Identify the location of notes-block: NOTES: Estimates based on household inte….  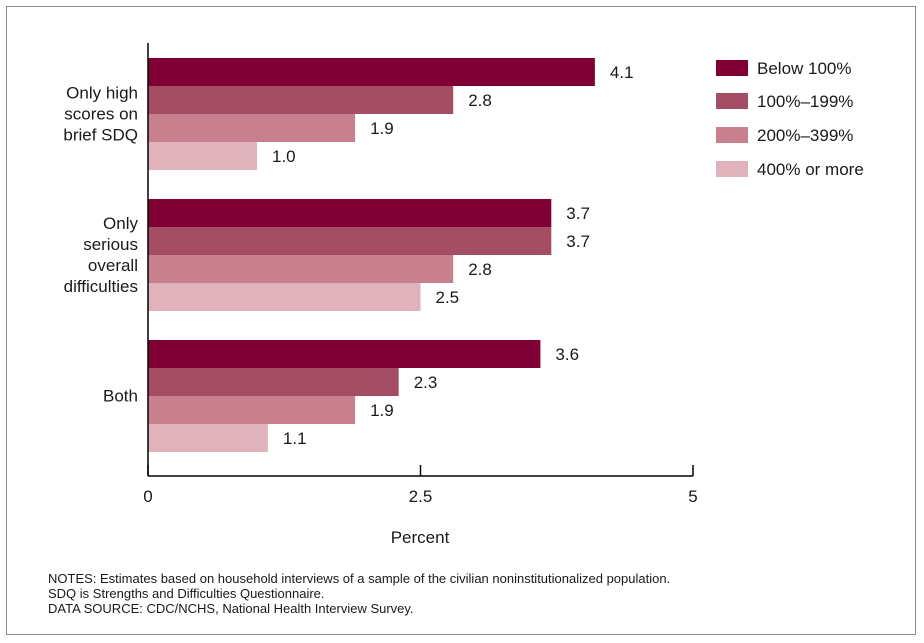
(478, 593).